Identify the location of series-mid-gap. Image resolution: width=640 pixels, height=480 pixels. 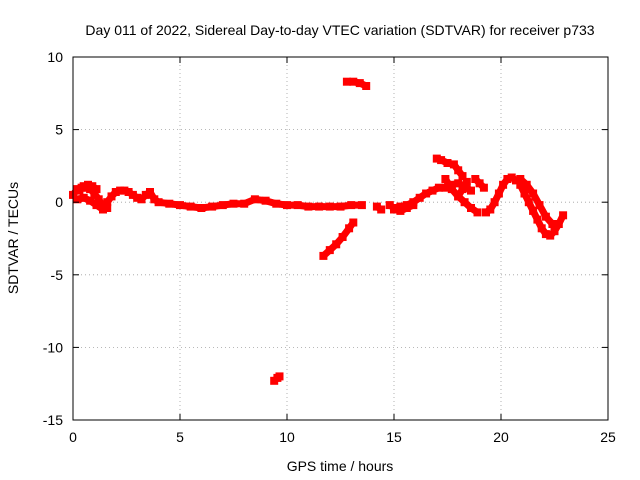
(379, 208).